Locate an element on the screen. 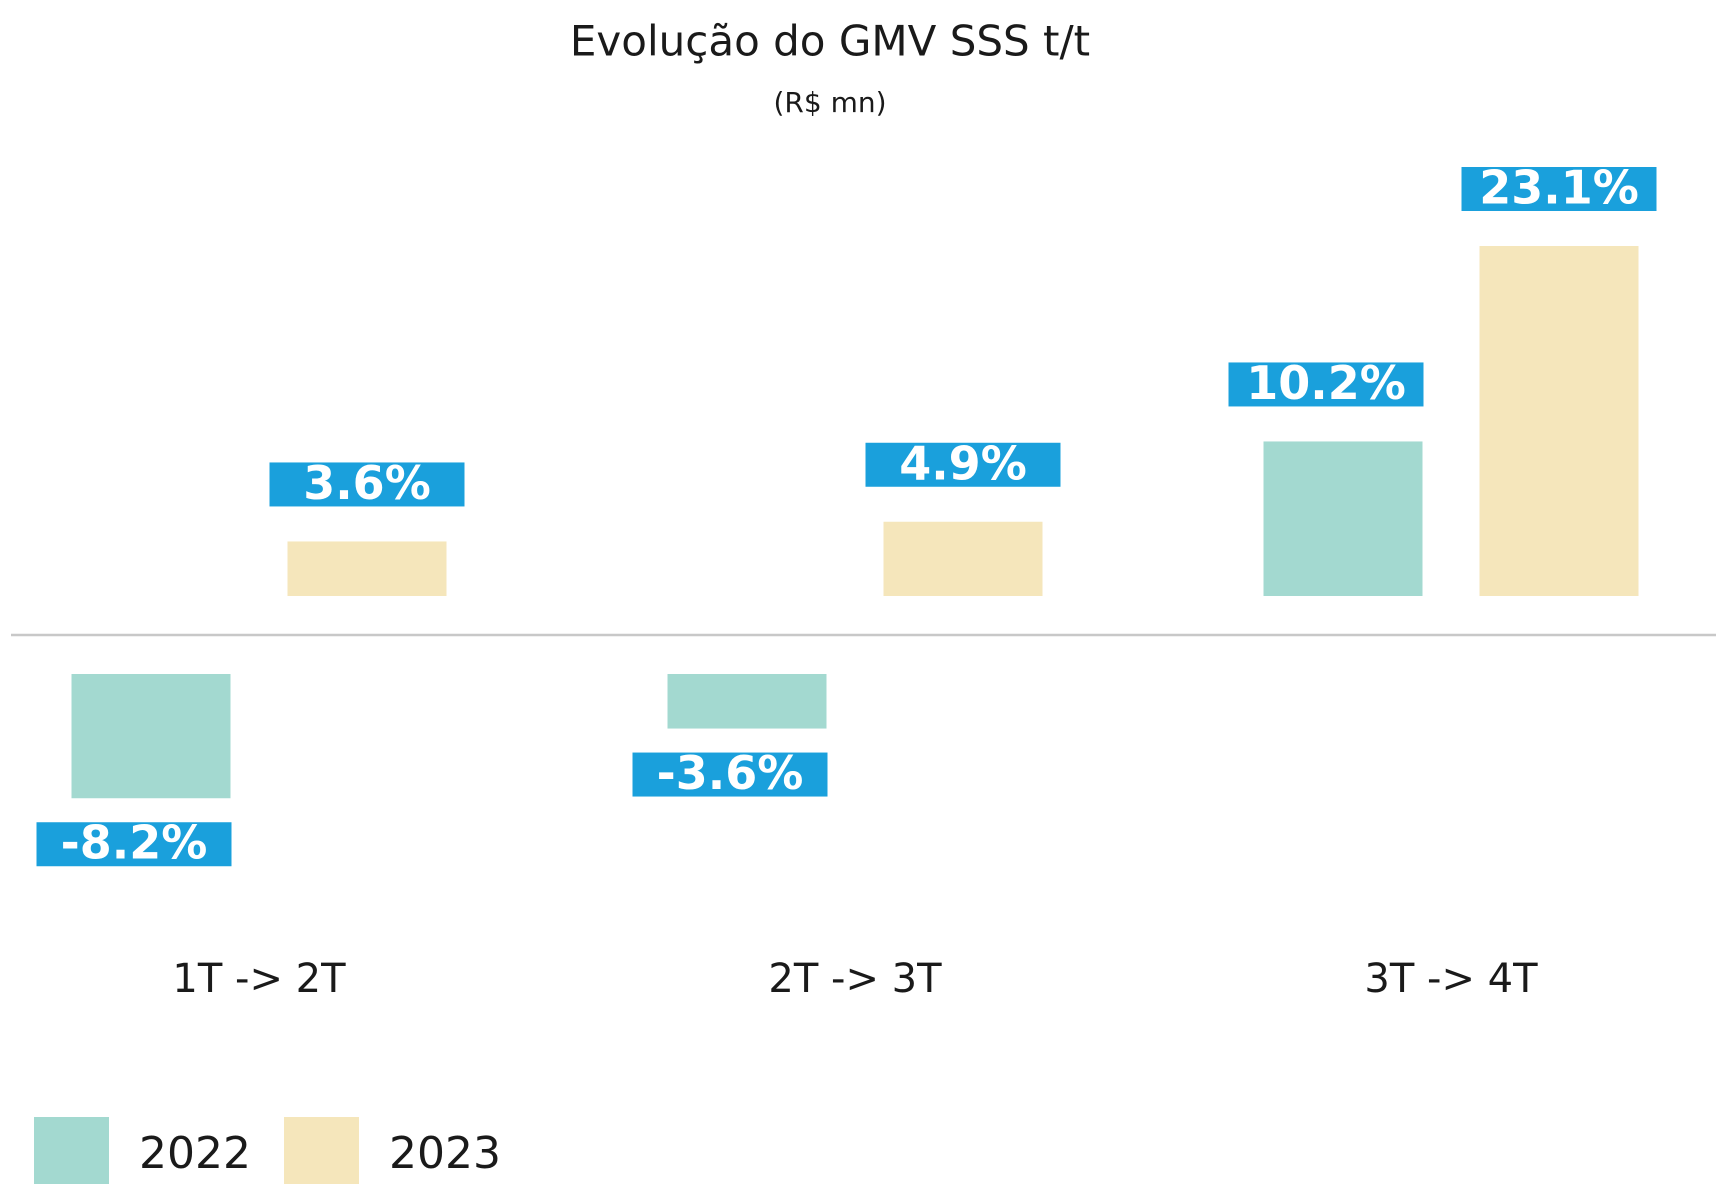 The width and height of the screenshot is (1716, 1184). legend-label: 2023 is located at coordinates (445, 1153).